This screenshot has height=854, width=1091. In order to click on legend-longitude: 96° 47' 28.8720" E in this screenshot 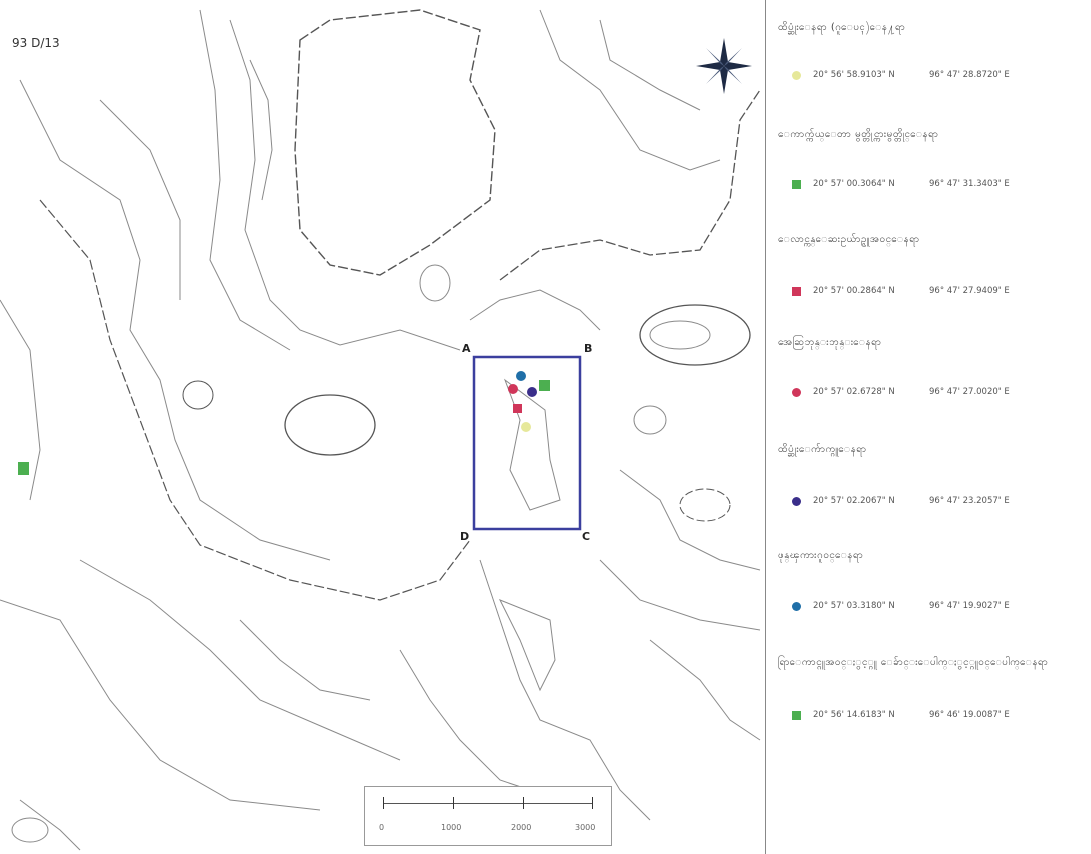, I will do `click(969, 75)`.